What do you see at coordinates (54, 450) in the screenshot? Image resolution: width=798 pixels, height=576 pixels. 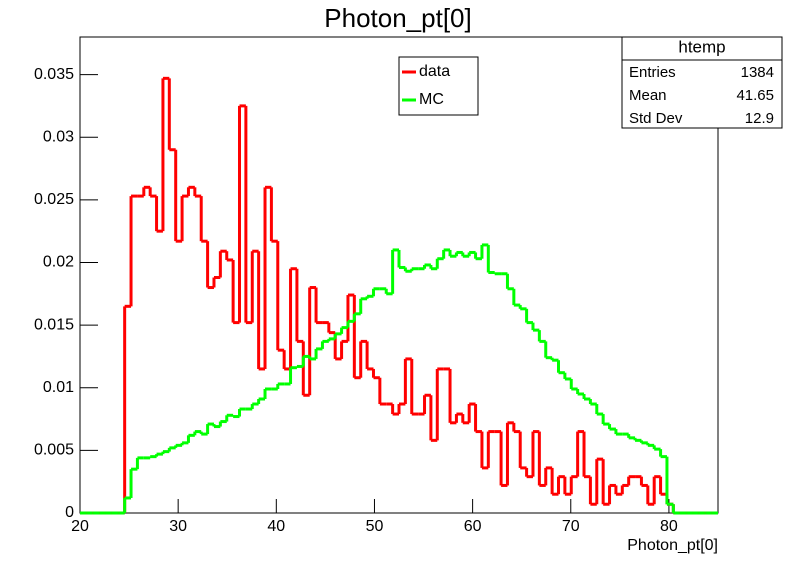 I see `y-tick-label: 0.005` at bounding box center [54, 450].